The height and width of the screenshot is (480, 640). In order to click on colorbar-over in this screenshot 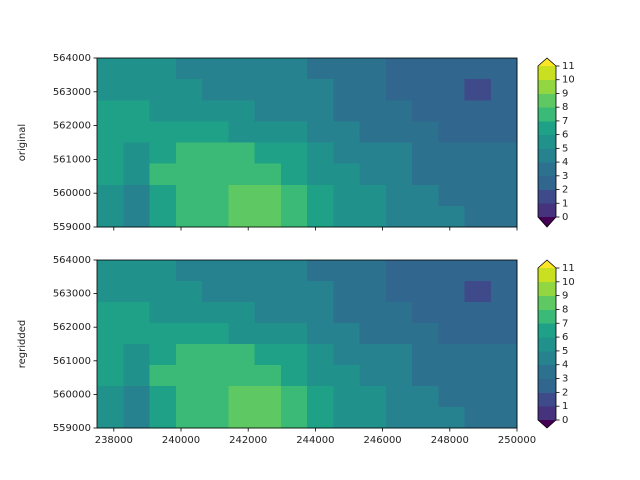, I will do `click(547, 264)`.